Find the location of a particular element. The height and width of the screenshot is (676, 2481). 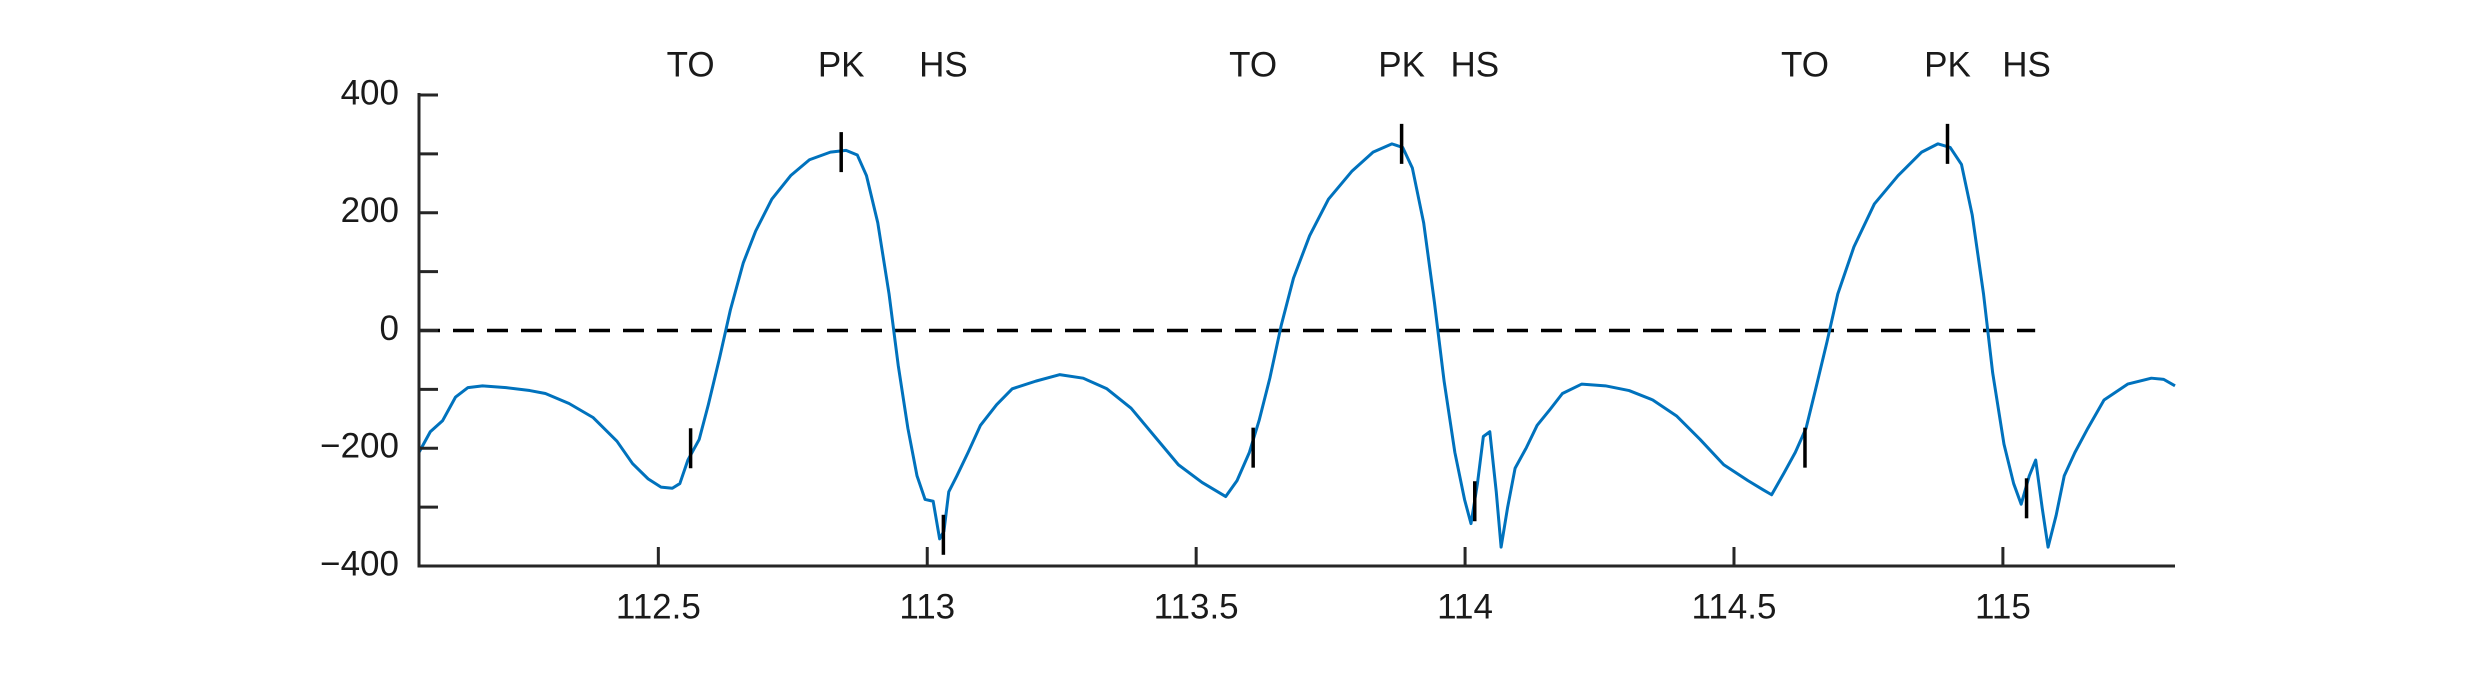

x-tick-label: 115 is located at coordinates (2003, 606).